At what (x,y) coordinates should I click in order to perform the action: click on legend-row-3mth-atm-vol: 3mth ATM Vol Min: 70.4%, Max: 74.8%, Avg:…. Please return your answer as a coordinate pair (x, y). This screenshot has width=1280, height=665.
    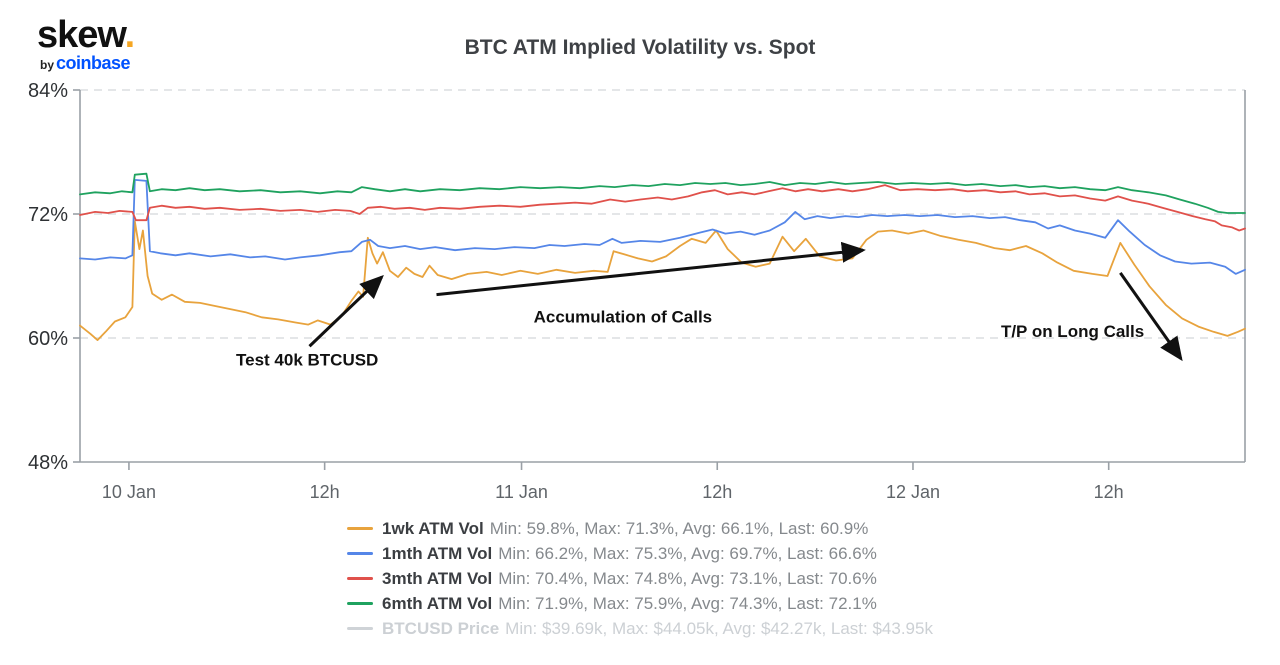
    Looking at the image, I should click on (640, 578).